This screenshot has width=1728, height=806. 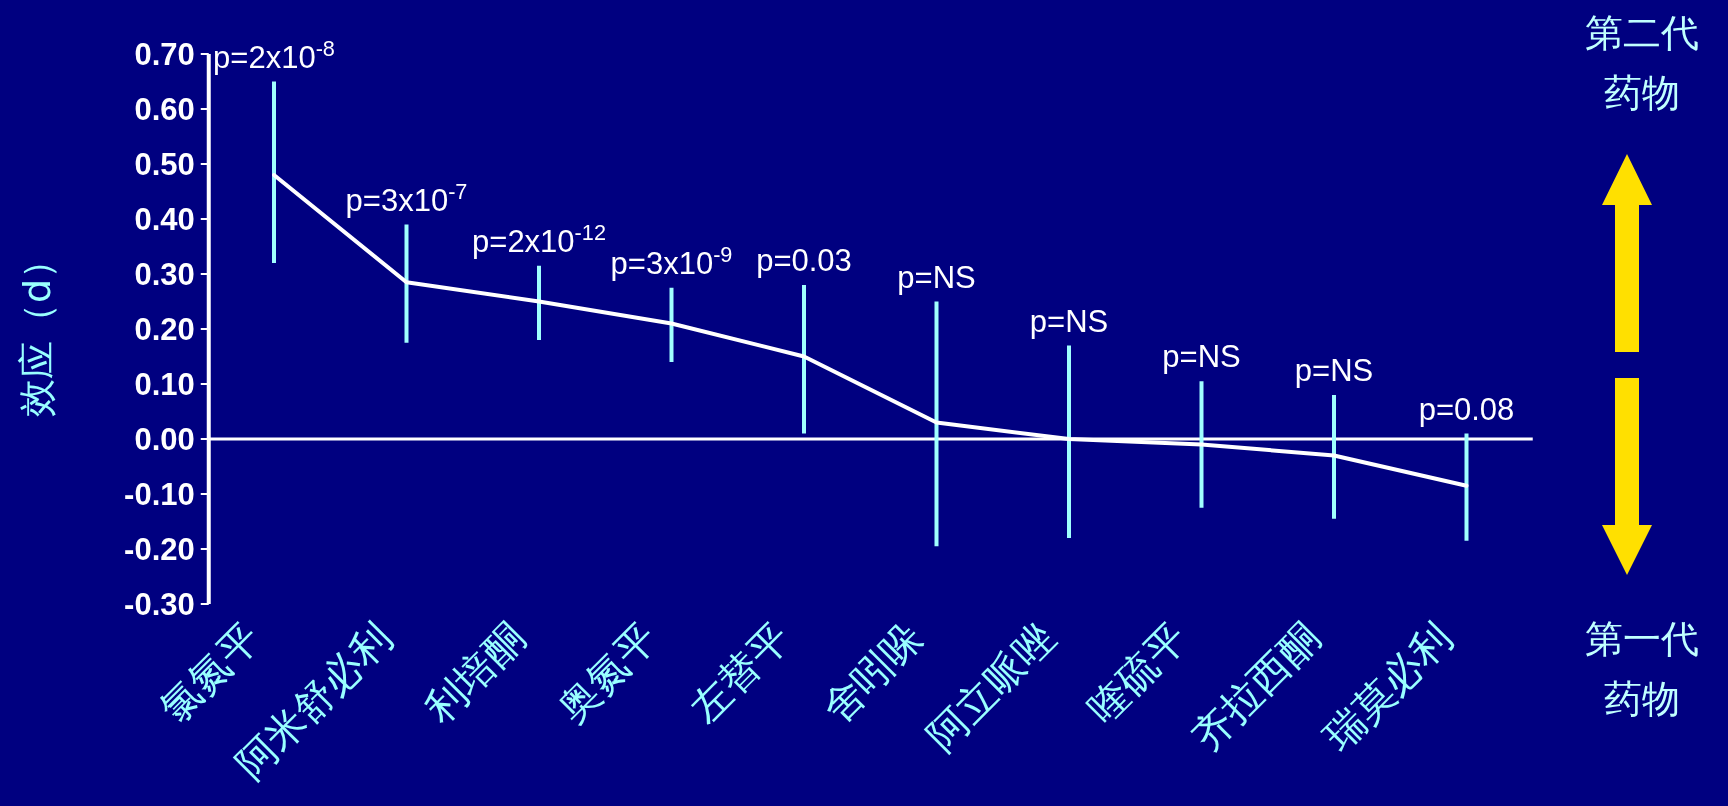 I want to click on y-tick-label: 0.20, so click(x=164, y=329).